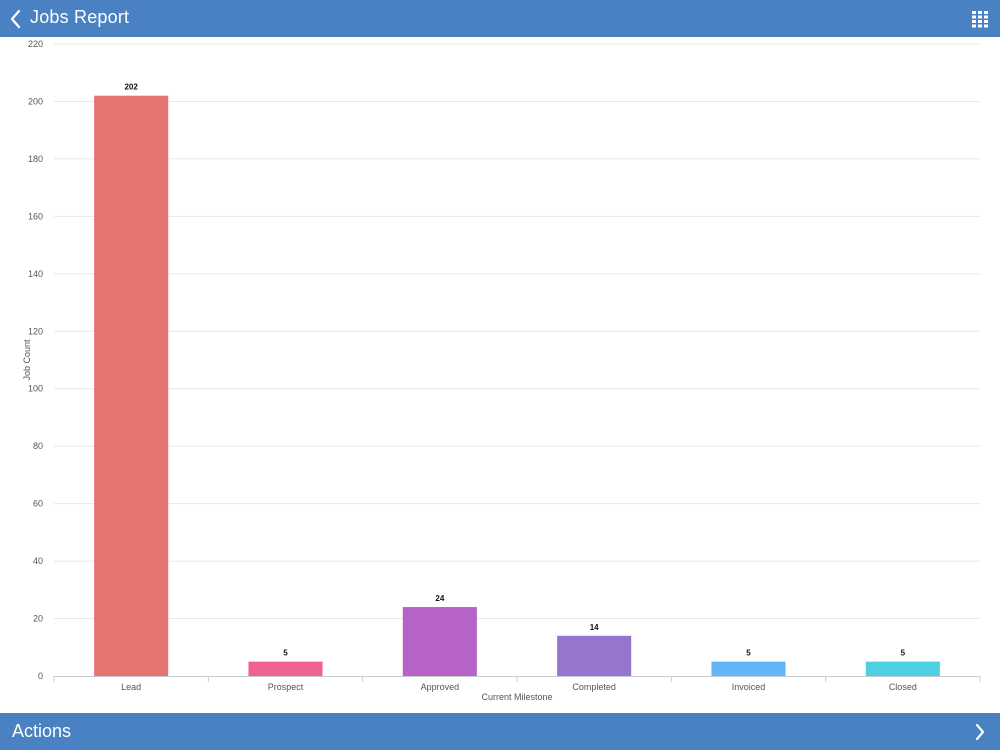 The width and height of the screenshot is (1000, 750). What do you see at coordinates (38, 504) in the screenshot?
I see `y-tick-label: 60` at bounding box center [38, 504].